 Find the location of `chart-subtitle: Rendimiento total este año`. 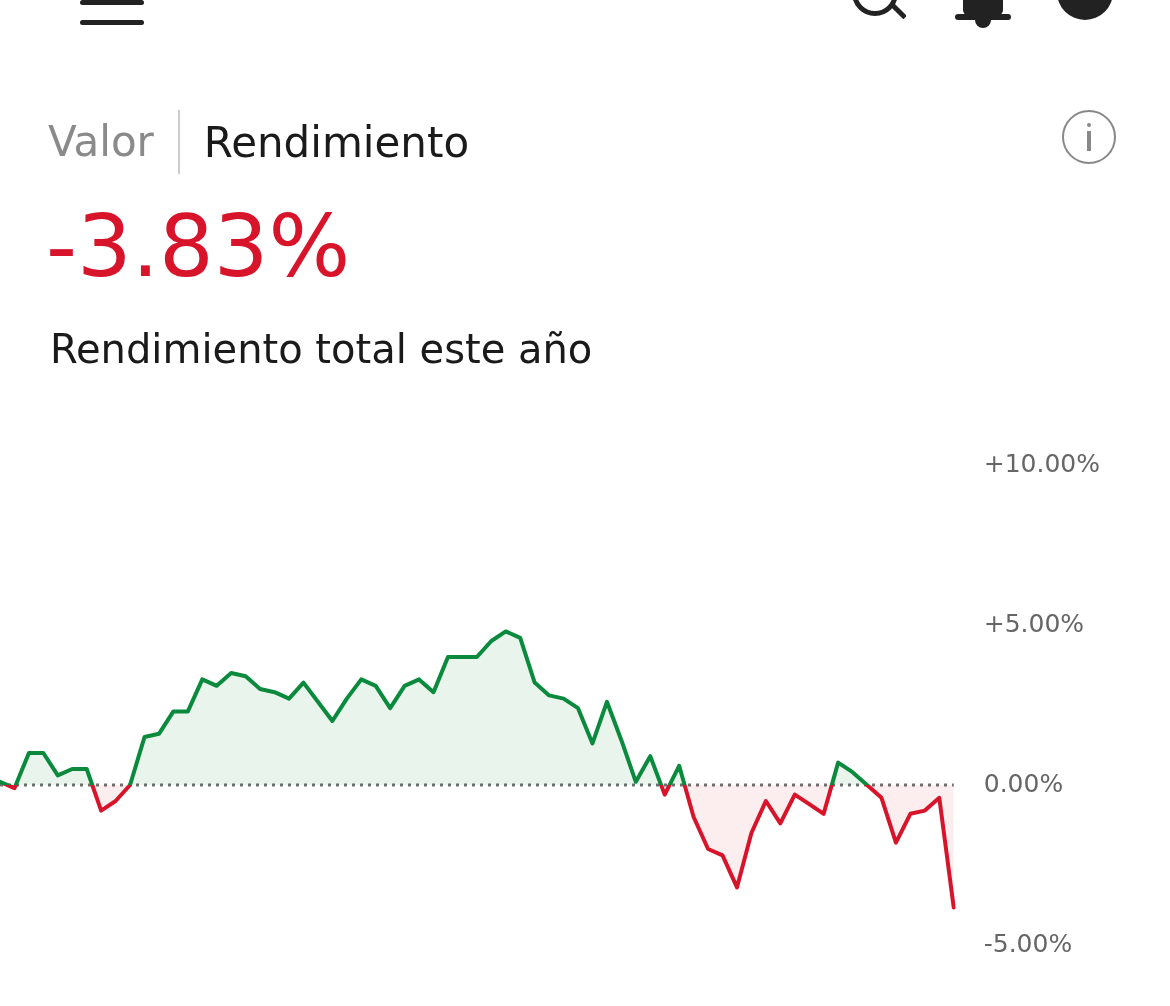

chart-subtitle: Rendimiento total este año is located at coordinates (321, 349).